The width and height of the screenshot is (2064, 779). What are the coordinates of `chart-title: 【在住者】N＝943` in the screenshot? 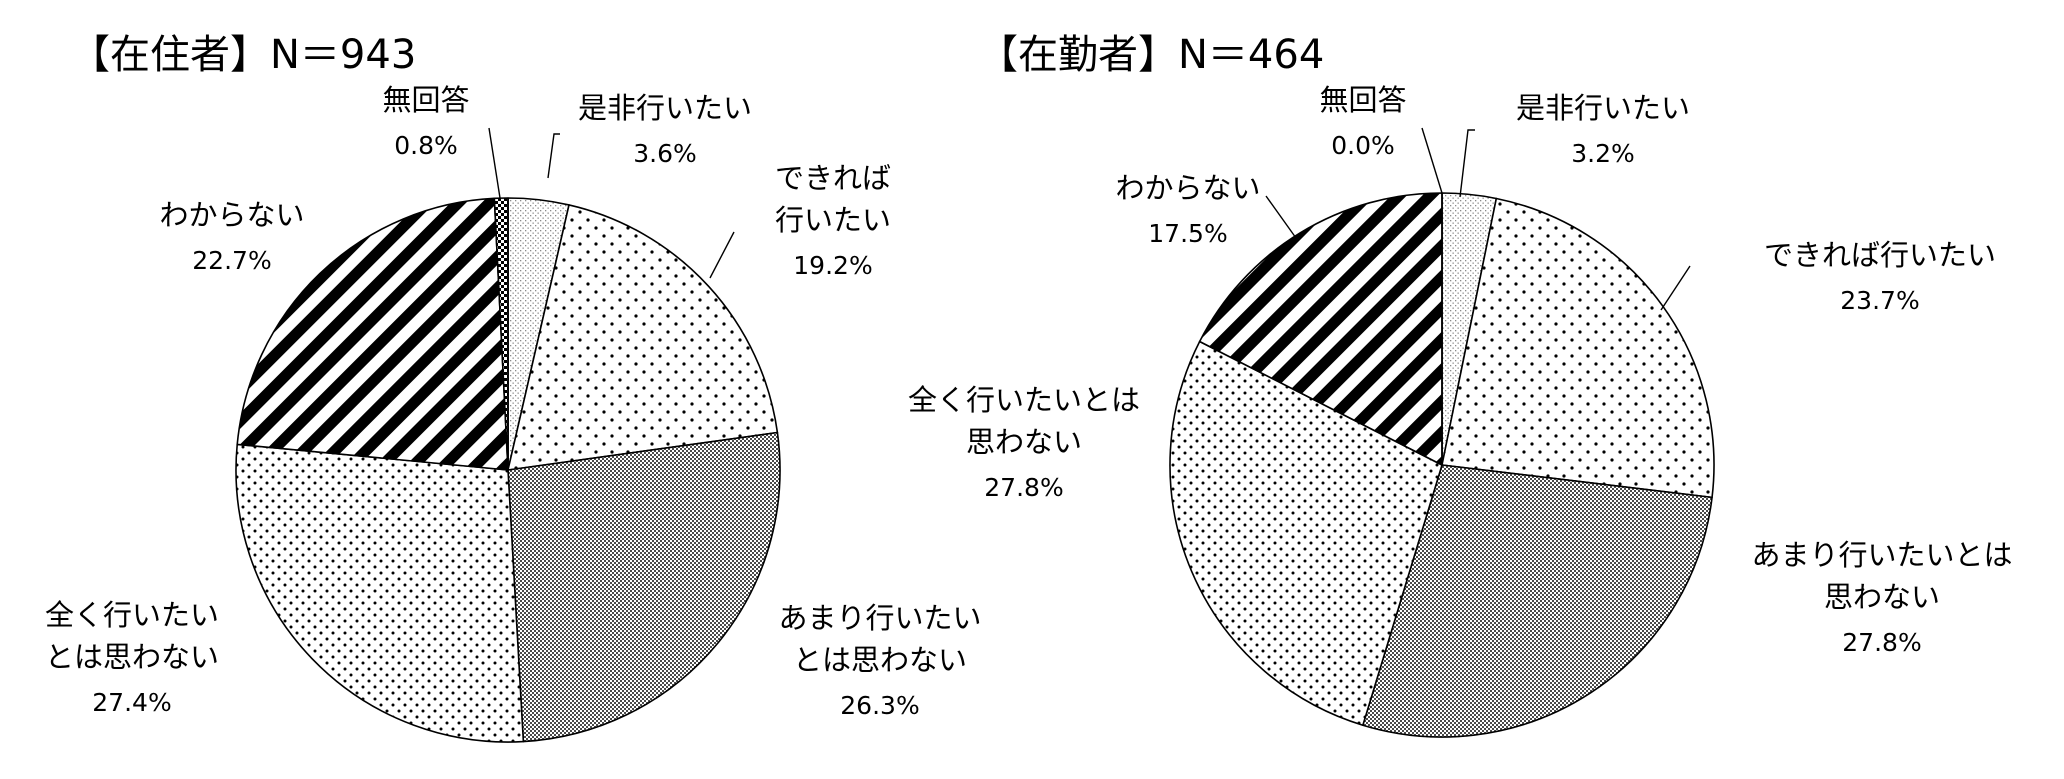 It's located at (243, 55).